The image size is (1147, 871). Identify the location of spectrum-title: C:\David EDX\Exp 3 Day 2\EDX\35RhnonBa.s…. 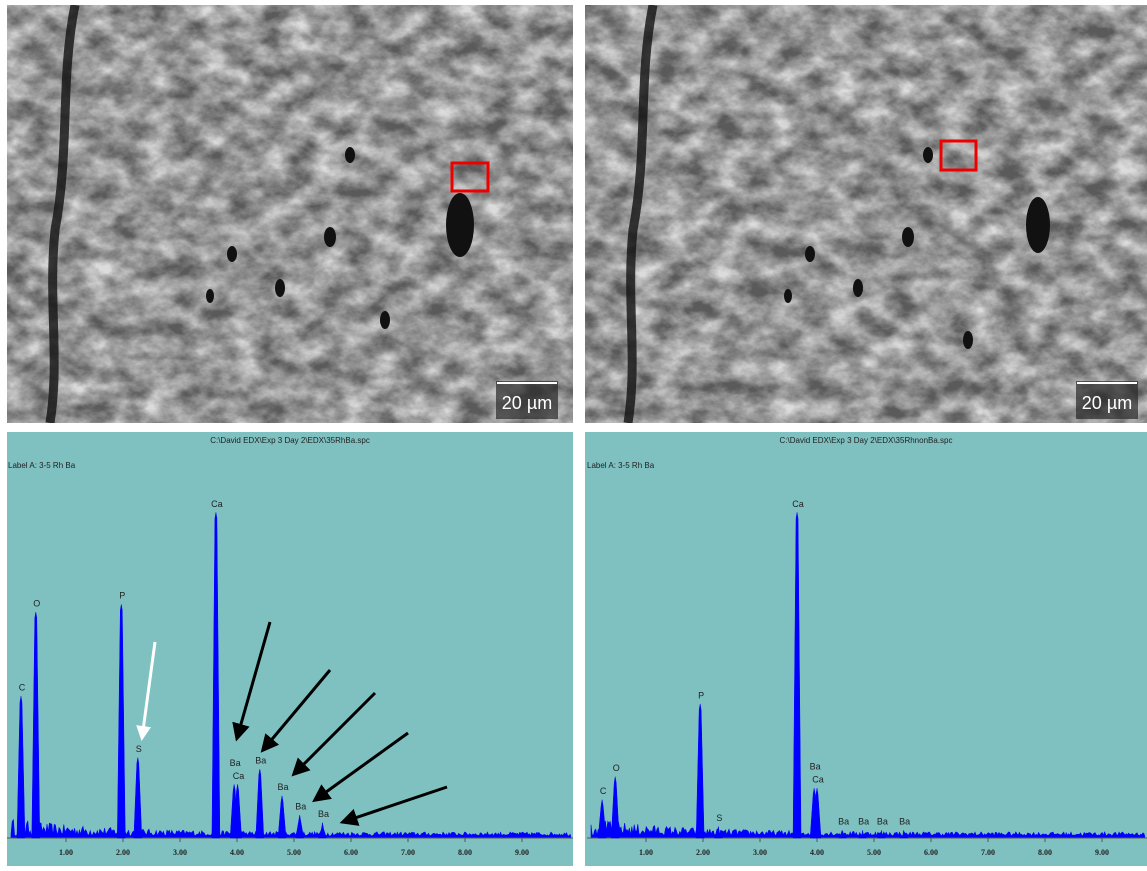
(866, 440).